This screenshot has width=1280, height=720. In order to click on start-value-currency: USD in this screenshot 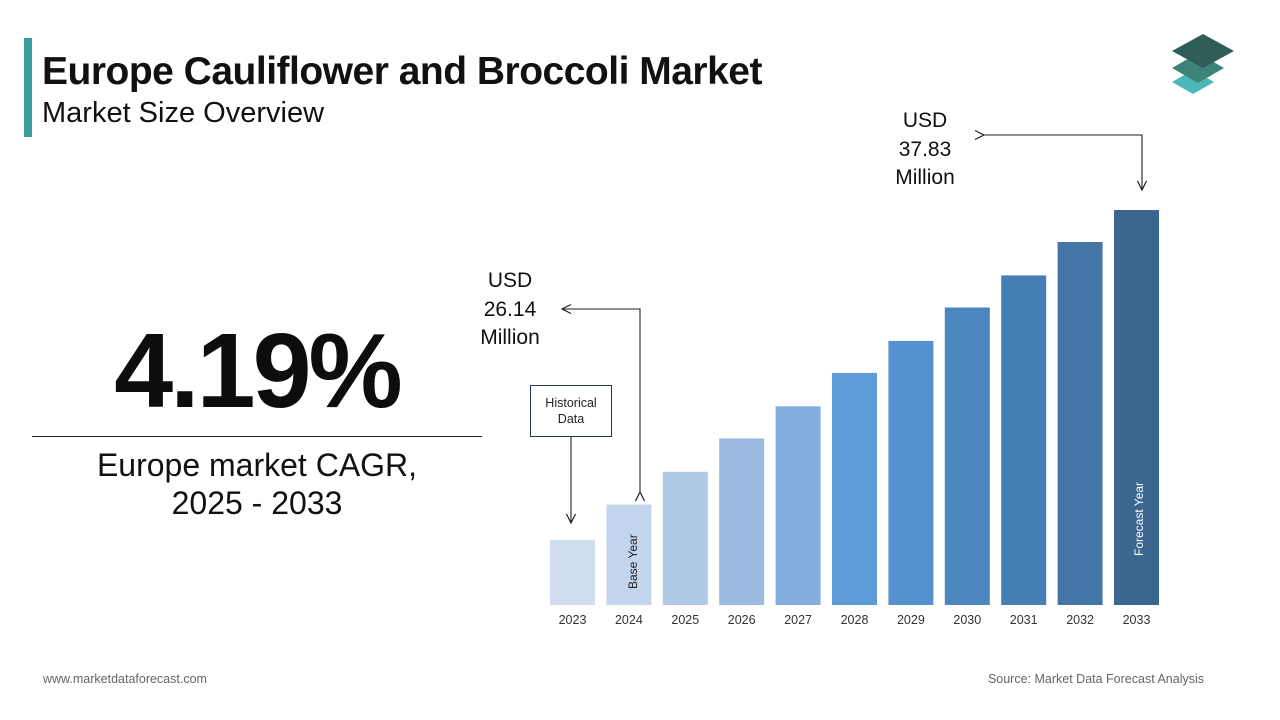, I will do `click(510, 280)`.